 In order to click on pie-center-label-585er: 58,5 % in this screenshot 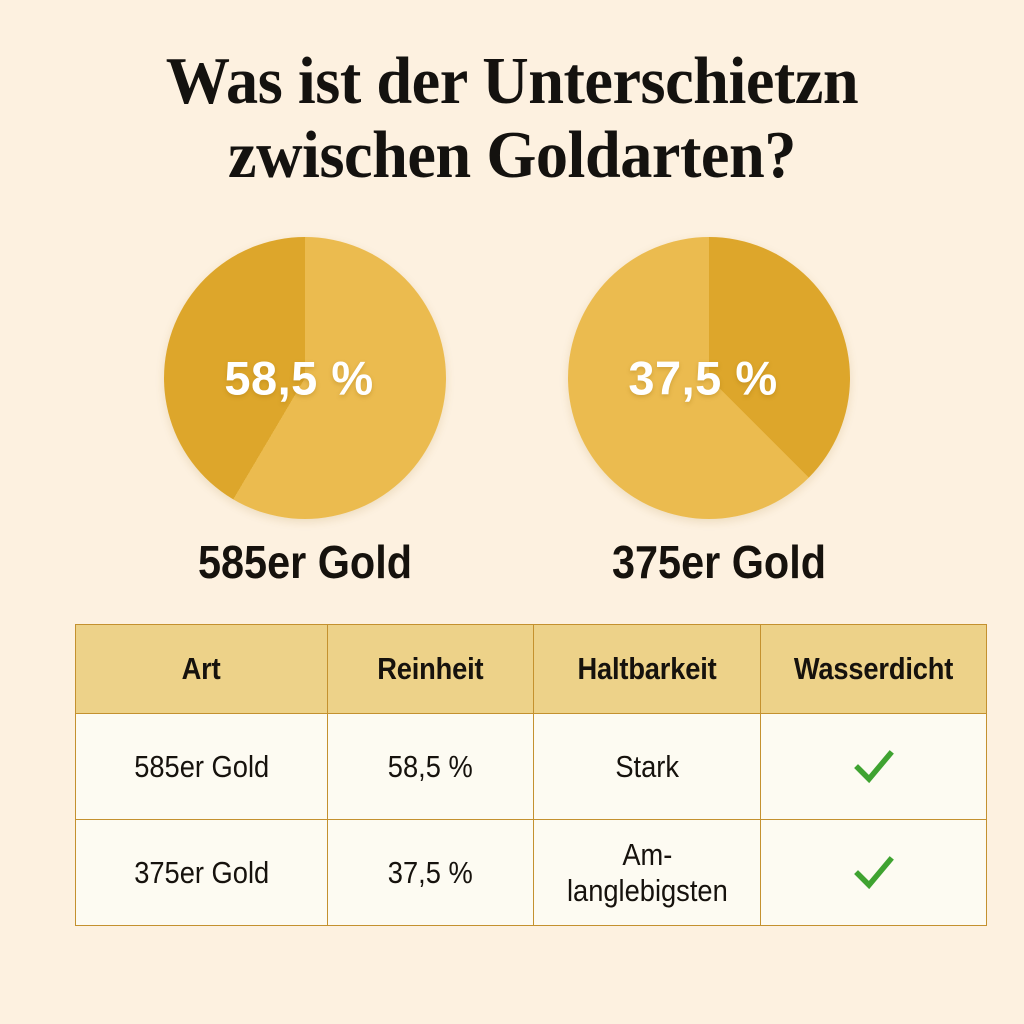, I will do `click(299, 378)`.